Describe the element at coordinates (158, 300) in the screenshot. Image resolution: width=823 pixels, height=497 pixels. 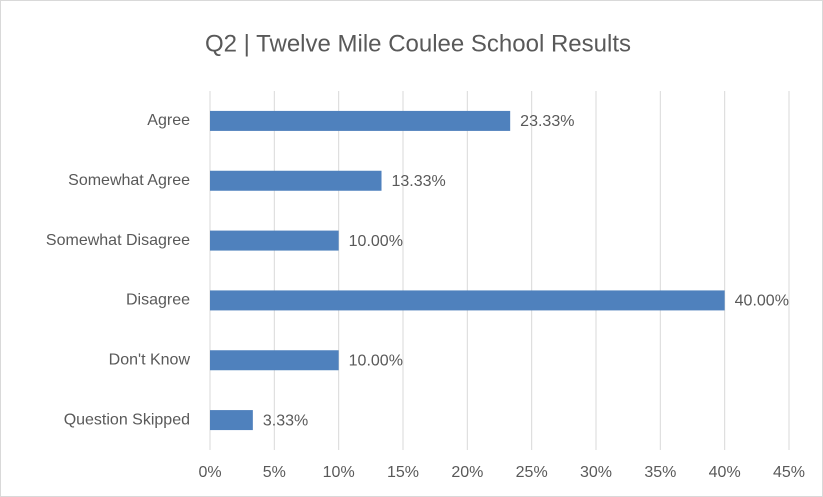
I see `y-tick-label: Disagree` at that location.